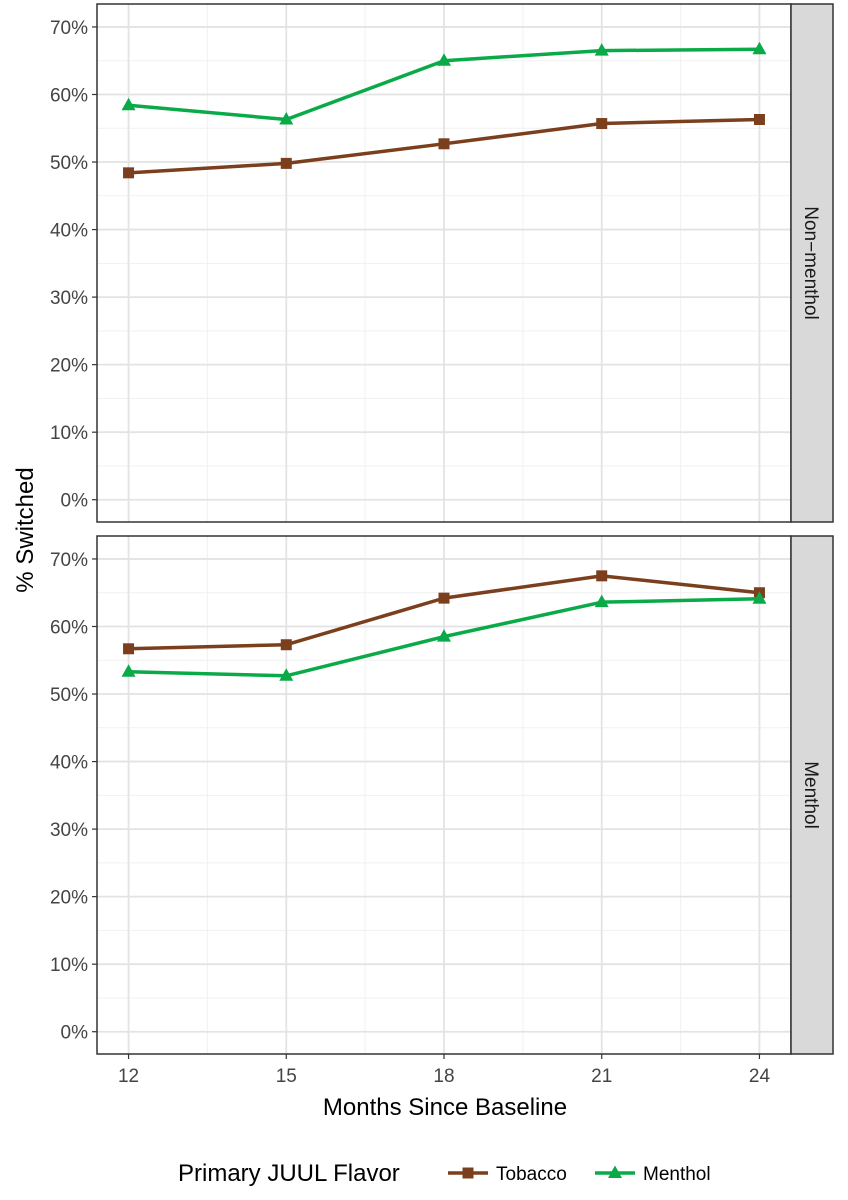  Describe the element at coordinates (286, 1076) in the screenshot. I see `x-tick-label: 15` at that location.